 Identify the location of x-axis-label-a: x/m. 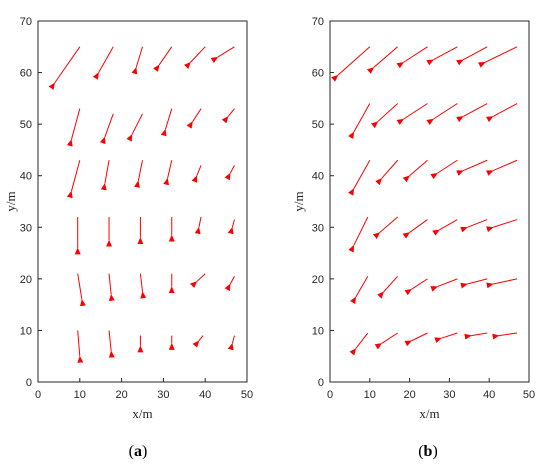
(142, 413).